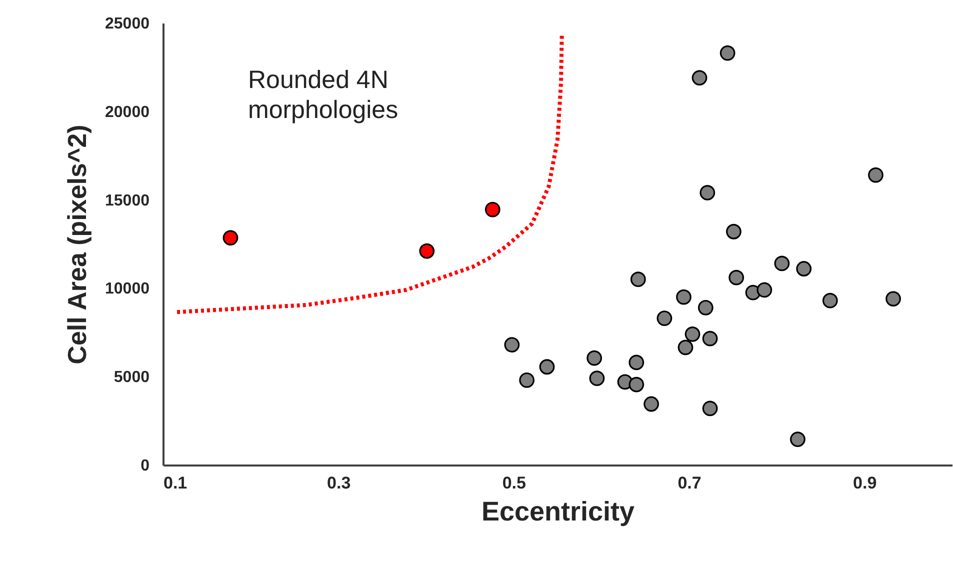  I want to click on x-tick-label: 0.3, so click(339, 483).